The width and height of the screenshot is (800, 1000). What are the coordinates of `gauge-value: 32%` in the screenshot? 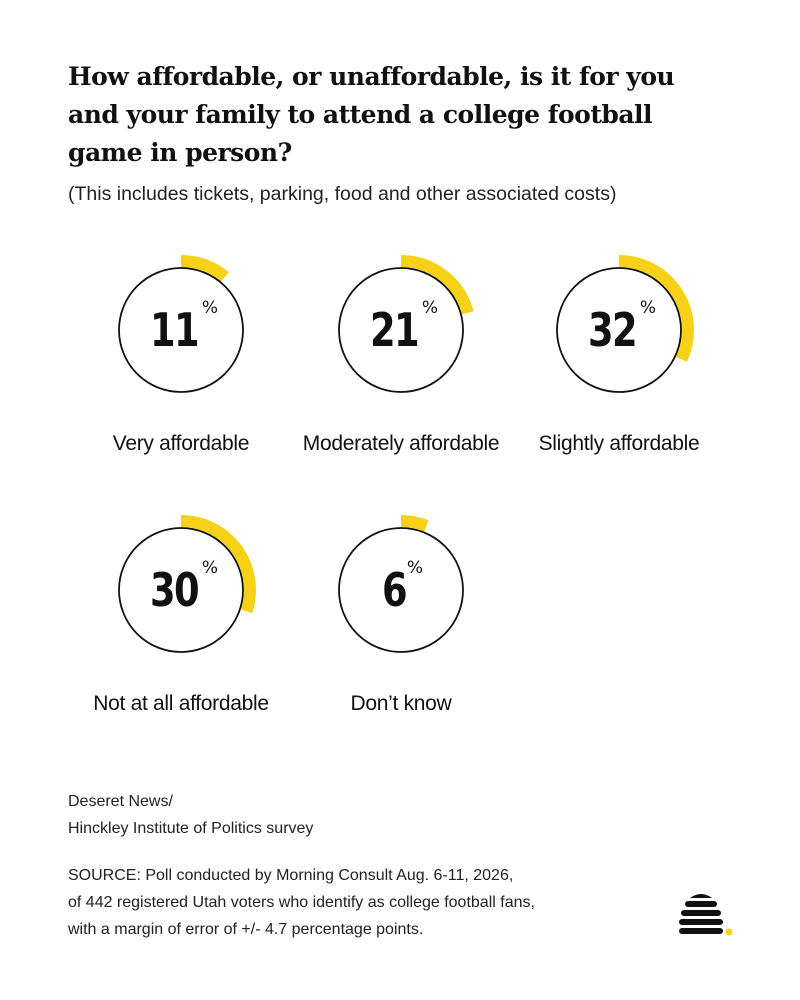 It's located at (619, 330).